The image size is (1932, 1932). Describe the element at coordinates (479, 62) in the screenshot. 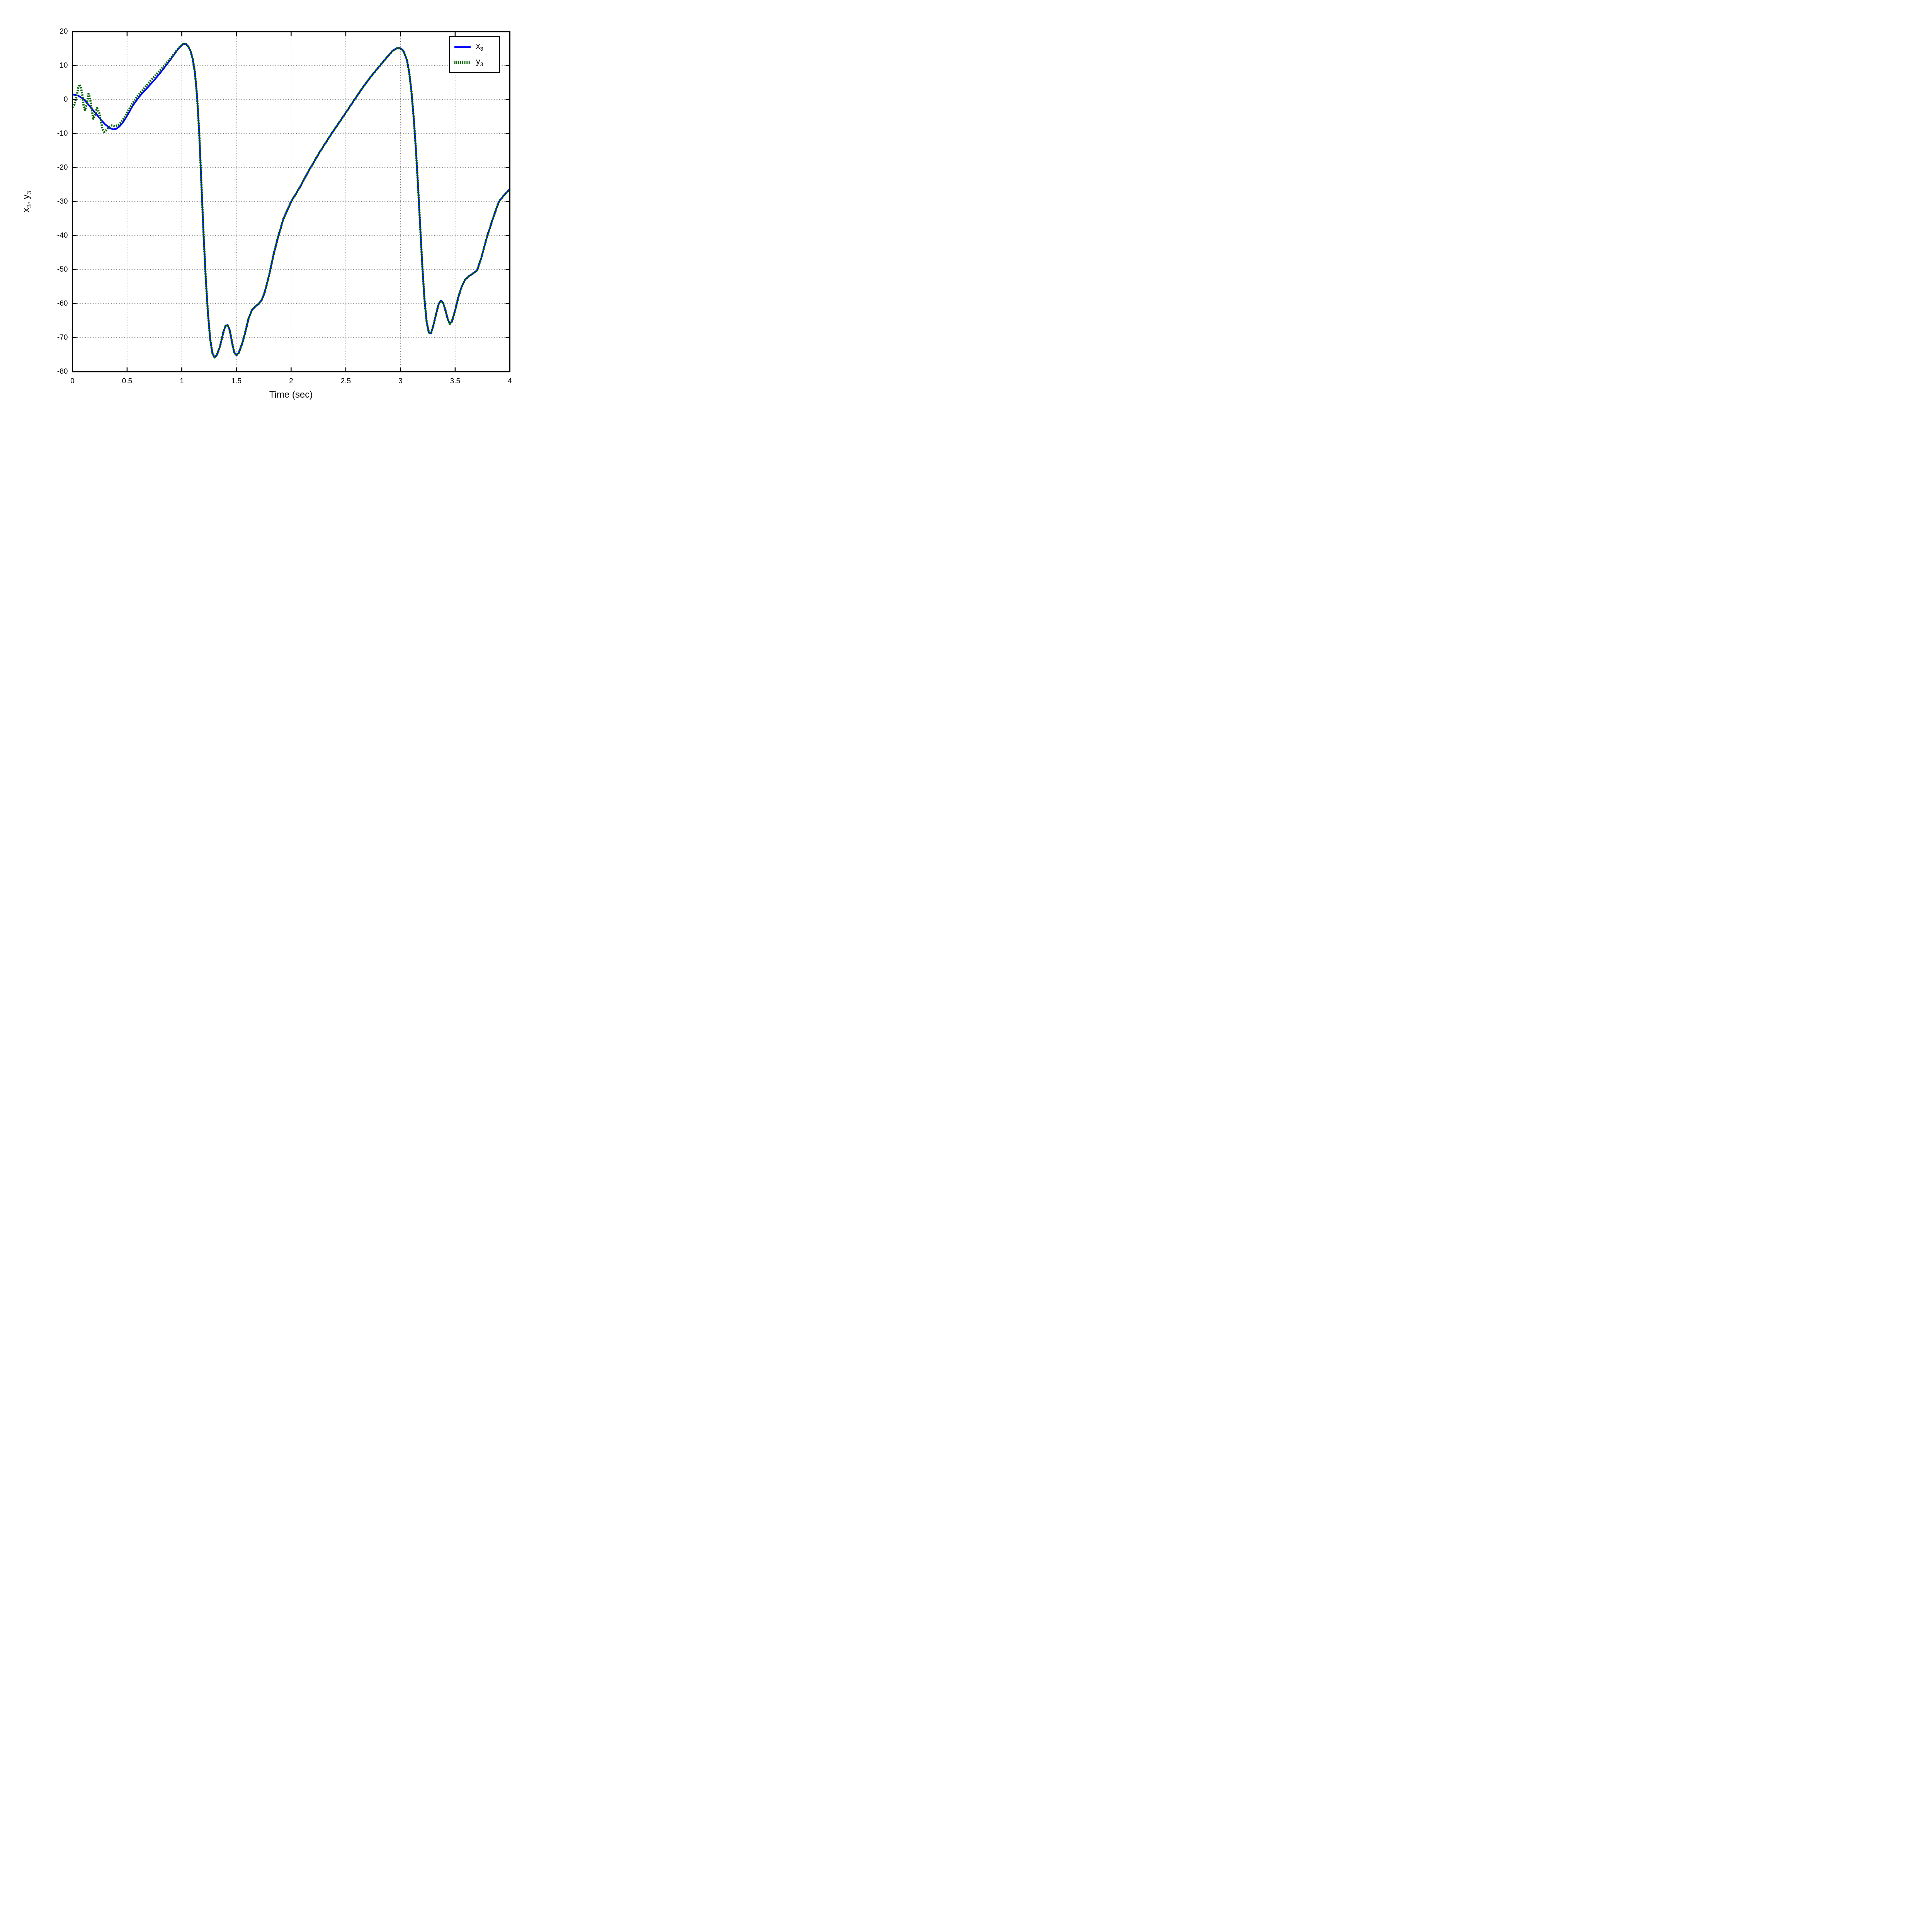

I see `legend-label-y3: y3` at that location.